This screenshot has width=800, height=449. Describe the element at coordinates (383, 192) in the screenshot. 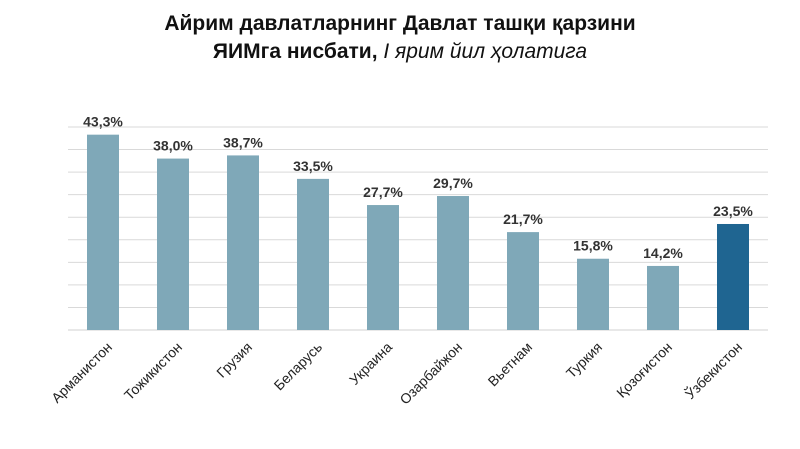

I see `value-label-5: 27,7%` at that location.